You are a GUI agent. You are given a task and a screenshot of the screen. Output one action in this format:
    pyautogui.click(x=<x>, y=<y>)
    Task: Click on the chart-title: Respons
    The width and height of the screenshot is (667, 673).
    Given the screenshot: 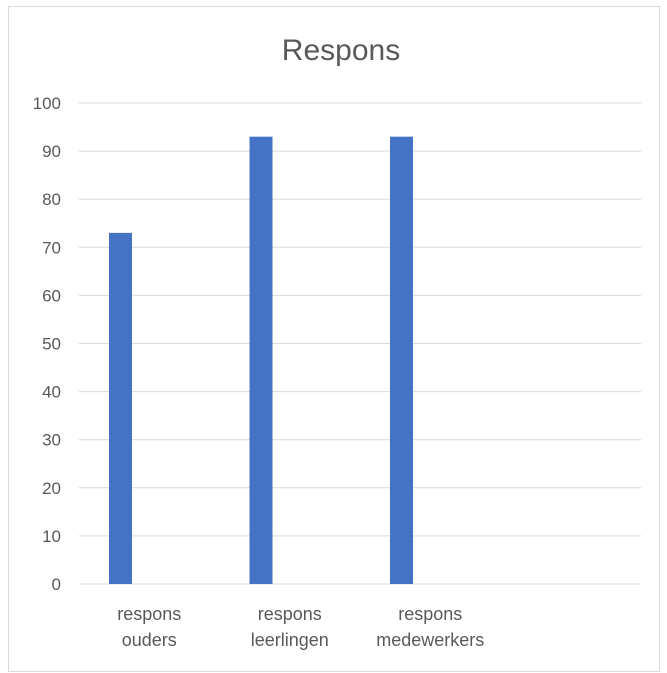 What is the action you would take?
    pyautogui.click(x=341, y=50)
    